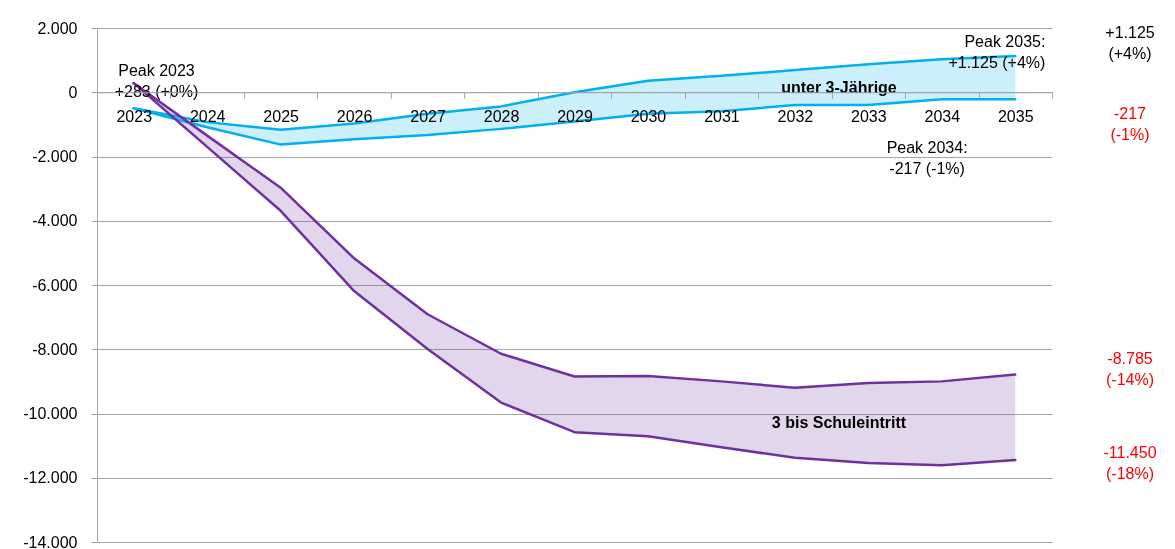 The image size is (1175, 549). I want to click on x-tick-label: 2028, so click(501, 116).